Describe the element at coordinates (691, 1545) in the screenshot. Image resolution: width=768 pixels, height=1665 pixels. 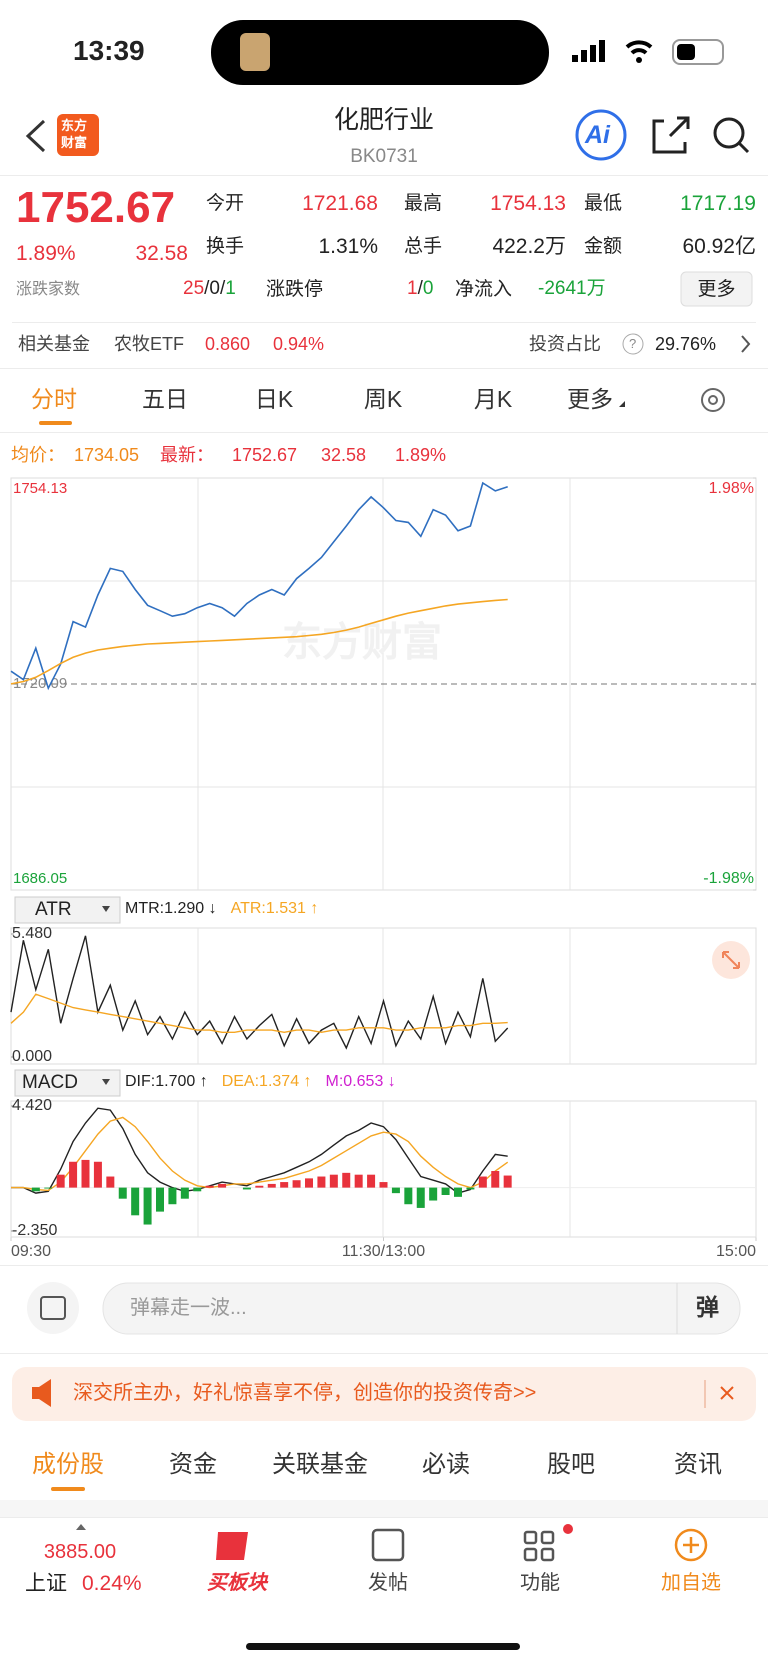
I see `add-watch-icon` at that location.